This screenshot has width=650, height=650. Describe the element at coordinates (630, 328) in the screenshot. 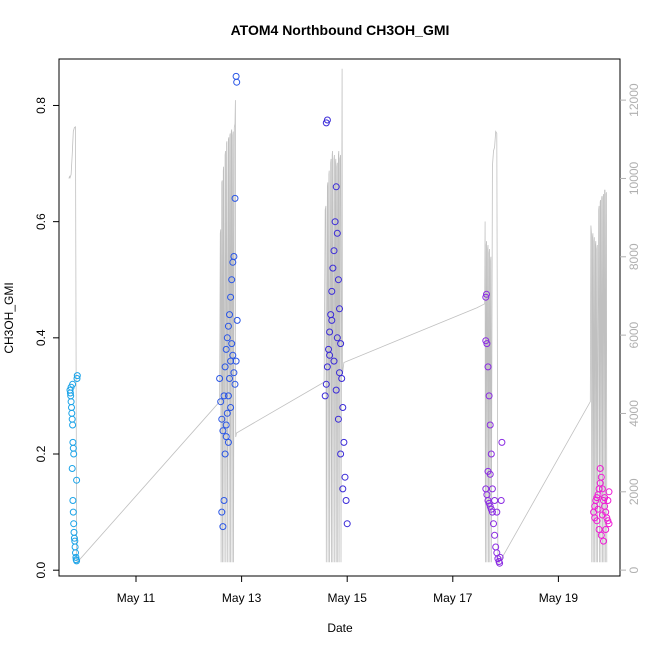

I see `y2-axis: 0 2000 4000 6000 8000 10000 12000` at that location.